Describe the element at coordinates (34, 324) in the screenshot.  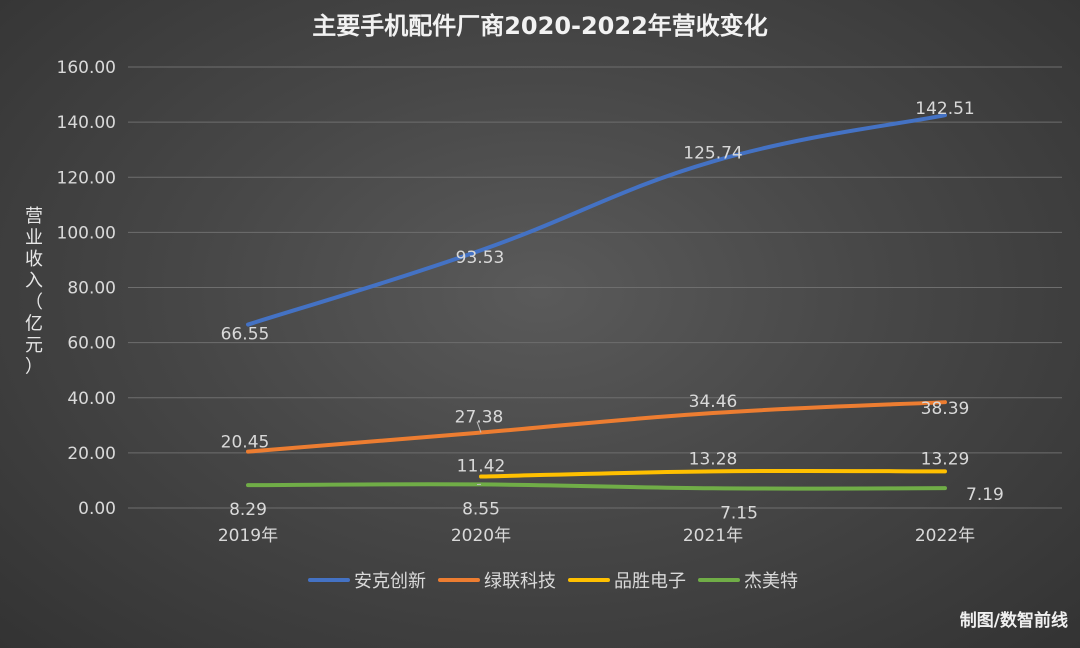
I see `y-axis-label-char: 亿` at that location.